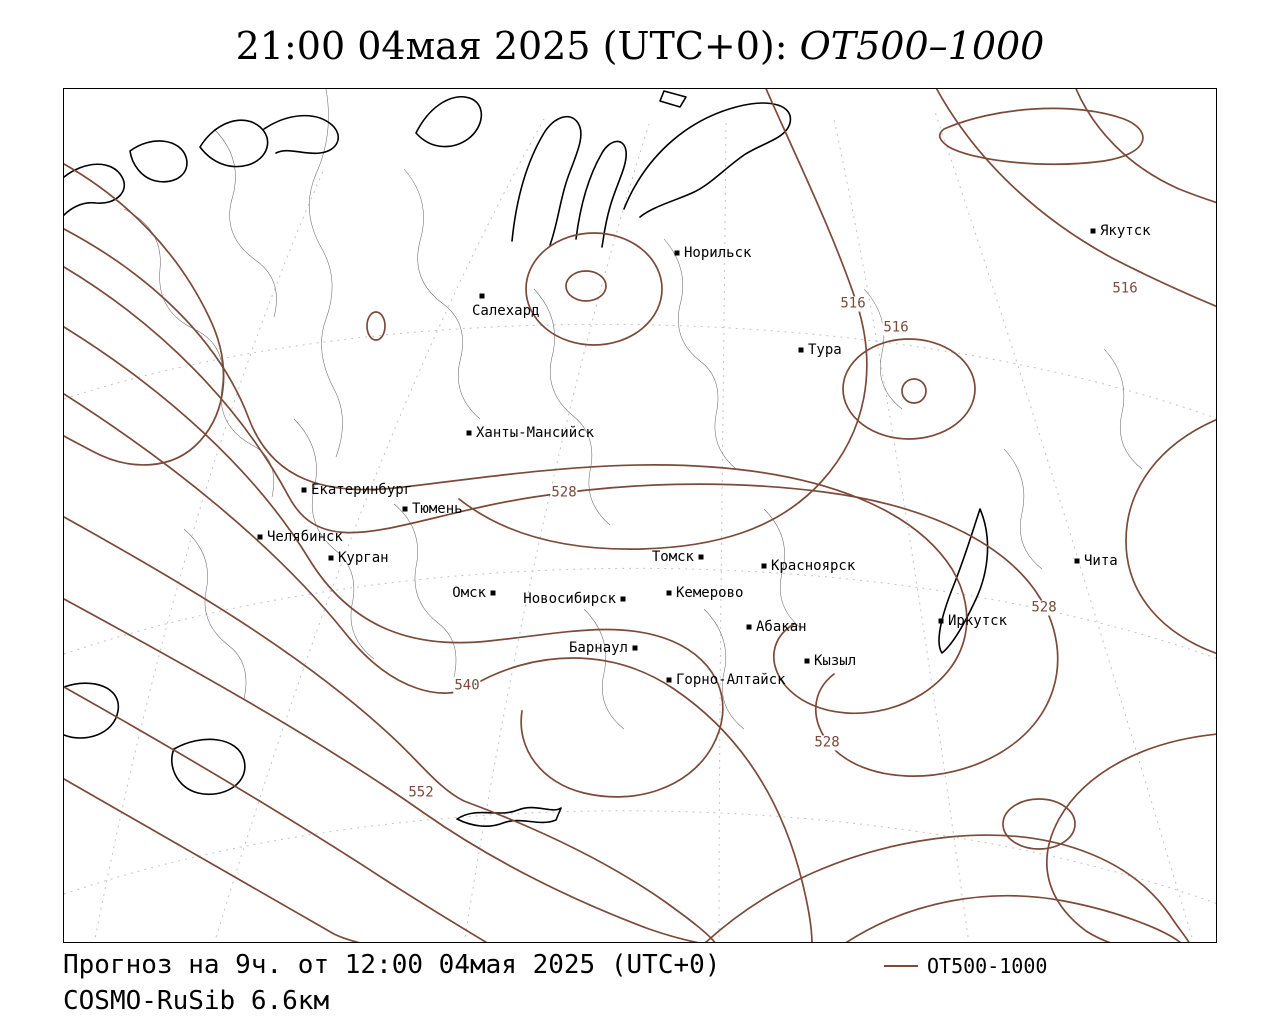 This screenshot has height=1024, width=1280. Describe the element at coordinates (362, 490) in the screenshot. I see `city-label: Екатеринбург` at that location.